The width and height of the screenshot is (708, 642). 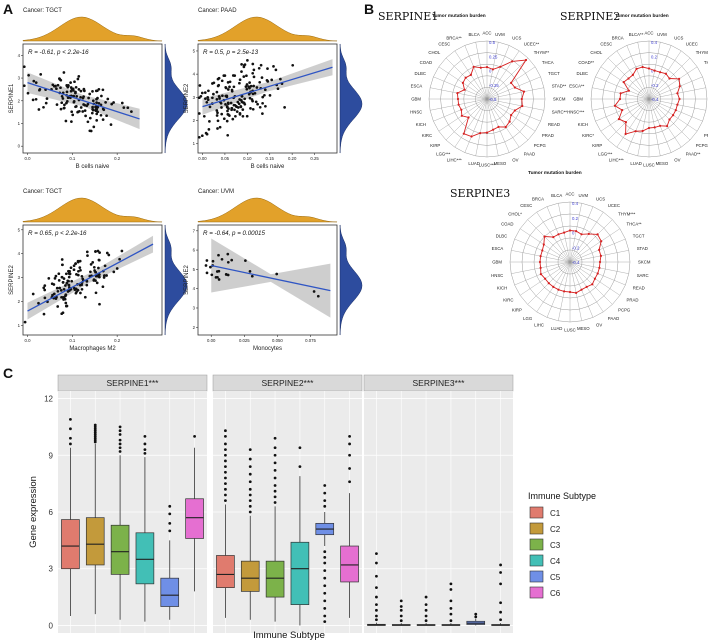 I want to click on radar-category-label: PRAD, so click(x=548, y=135).